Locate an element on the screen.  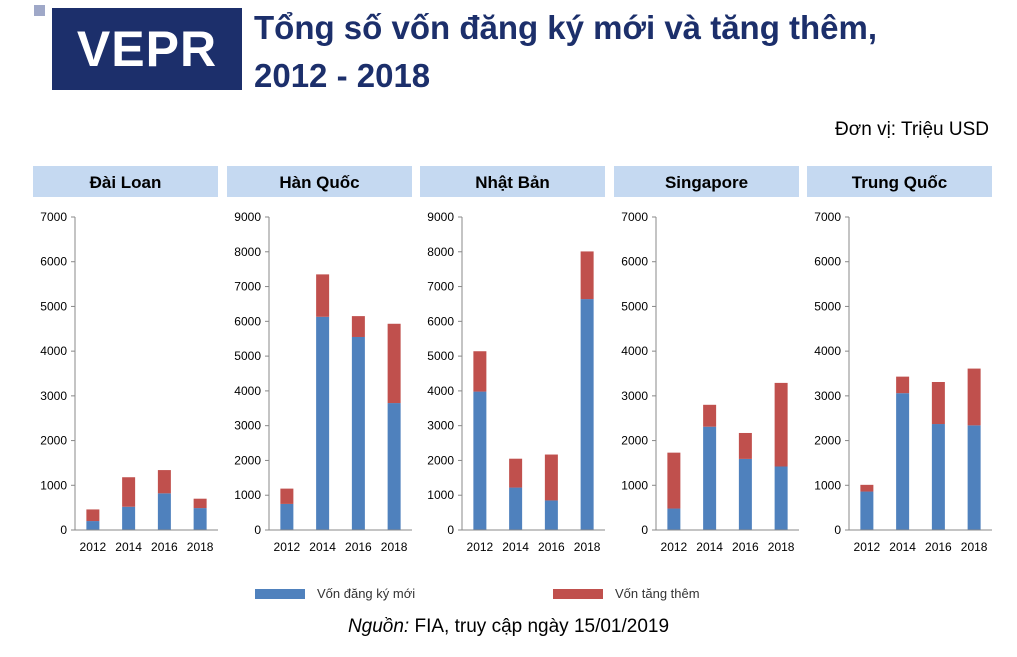
legend-added-label: Vốn tăng thêm is located at coordinates (657, 593).